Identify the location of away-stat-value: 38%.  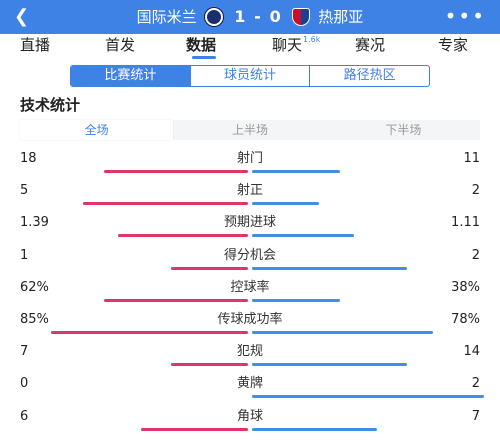
(465, 287).